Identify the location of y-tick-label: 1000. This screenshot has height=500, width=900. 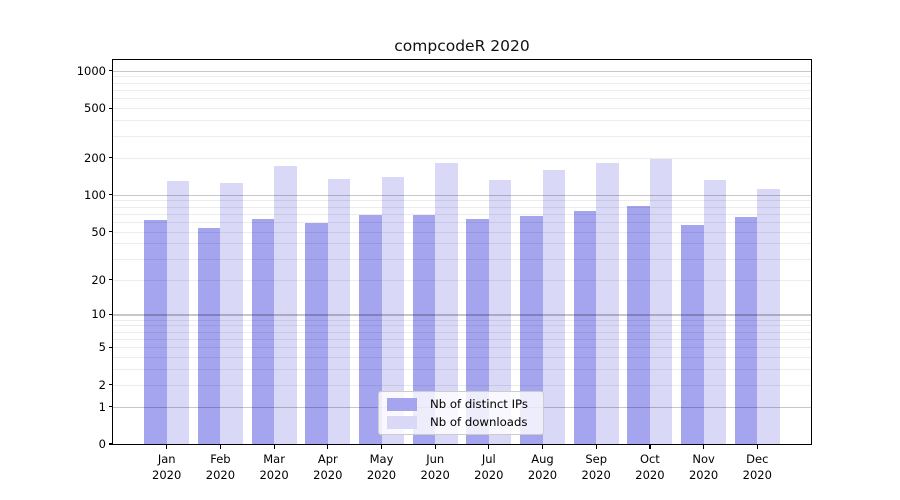
(91, 70).